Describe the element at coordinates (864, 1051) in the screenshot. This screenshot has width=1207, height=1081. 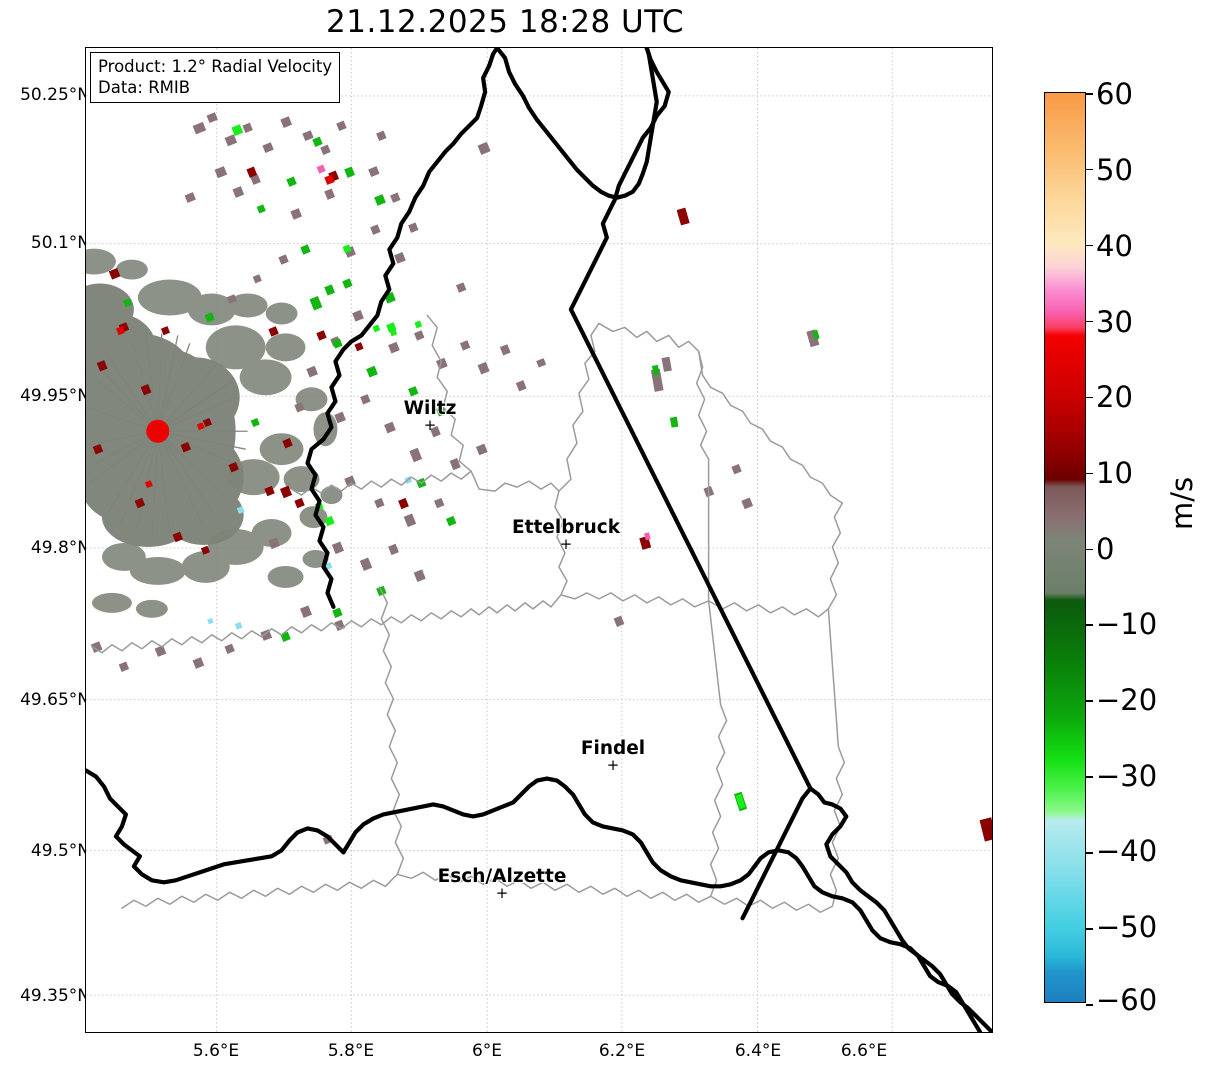
I see `x-tick-label: 6.6°E` at that location.